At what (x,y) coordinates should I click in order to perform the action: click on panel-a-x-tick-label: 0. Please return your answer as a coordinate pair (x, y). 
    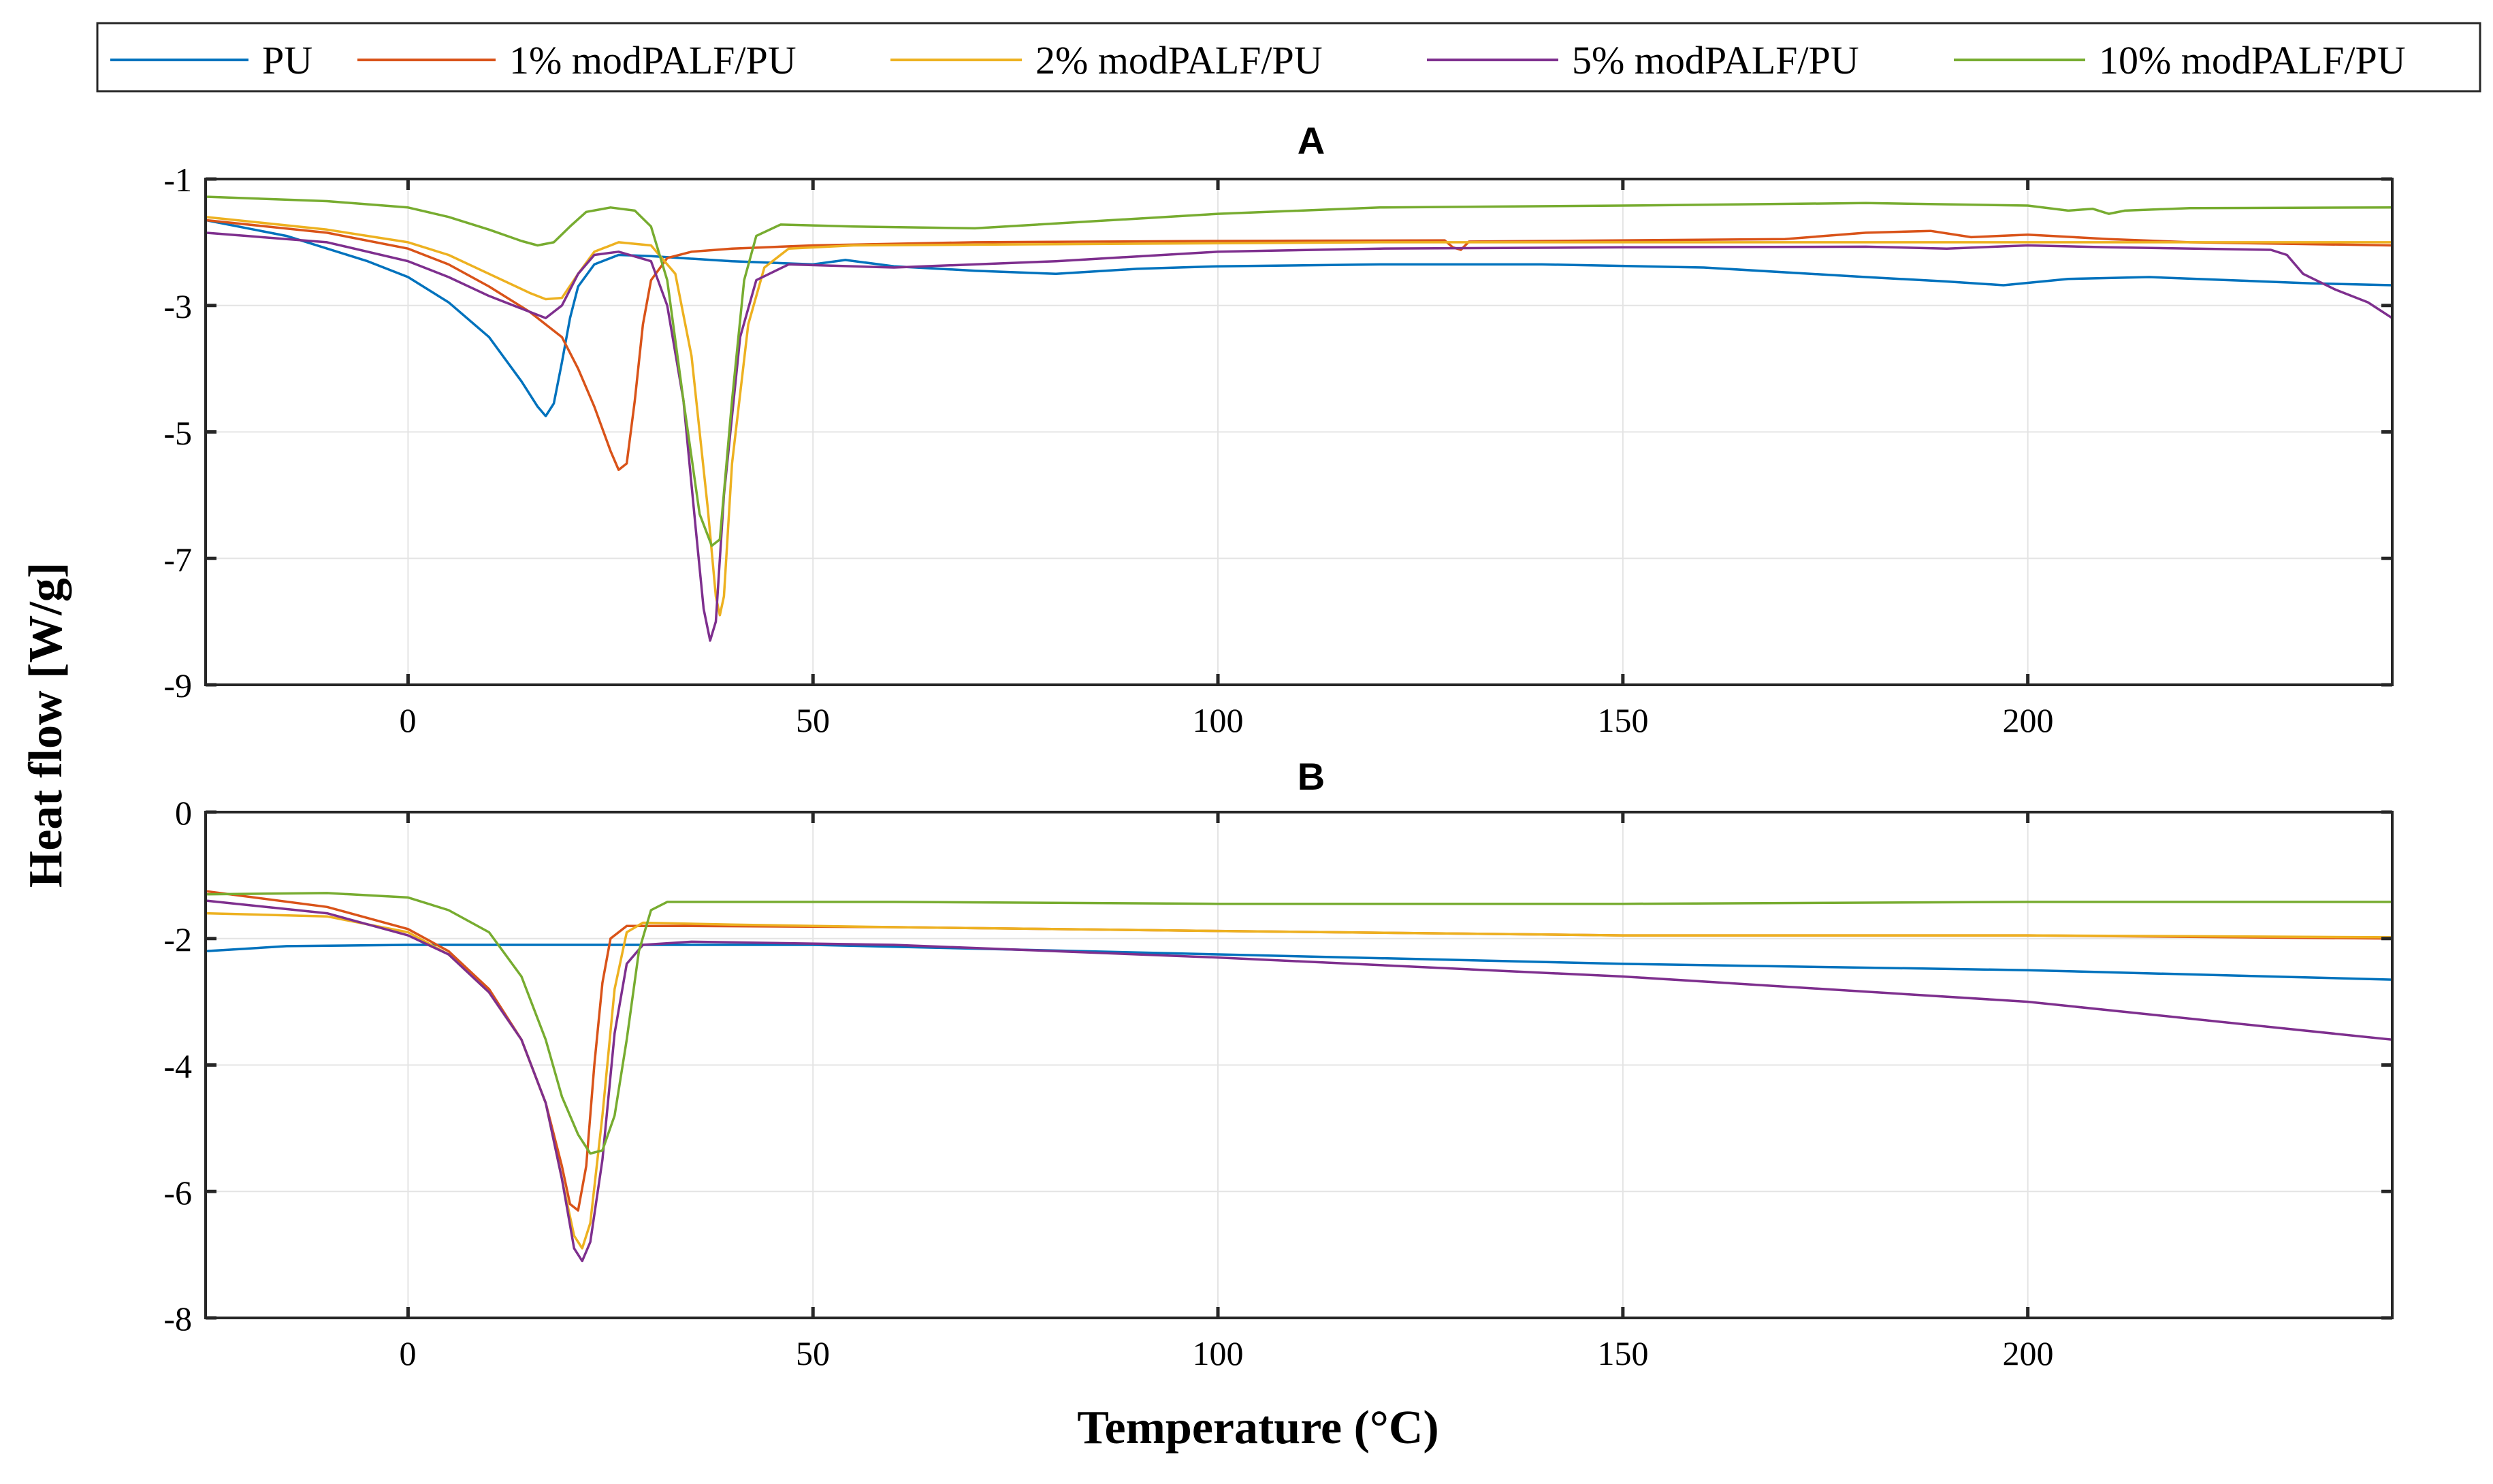
    Looking at the image, I should click on (408, 720).